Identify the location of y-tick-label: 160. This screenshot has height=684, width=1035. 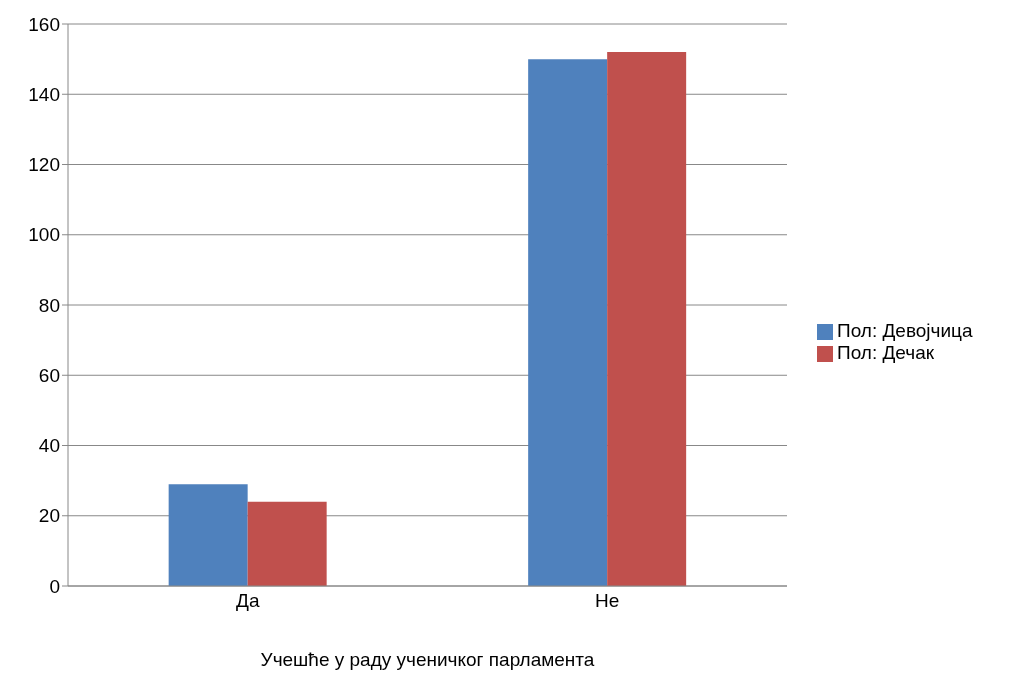
(44, 24).